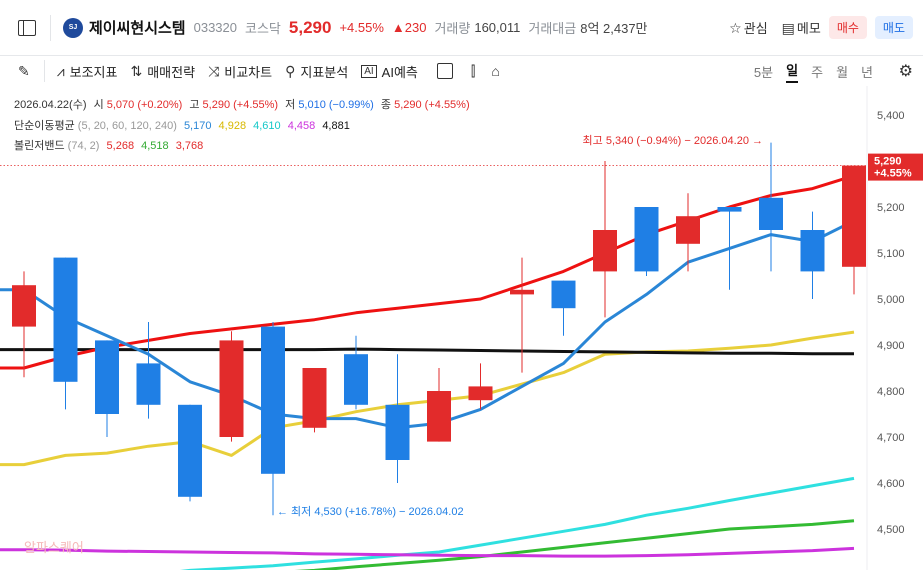 The image size is (923, 570). I want to click on ai-chip-icon: AI, so click(369, 71).